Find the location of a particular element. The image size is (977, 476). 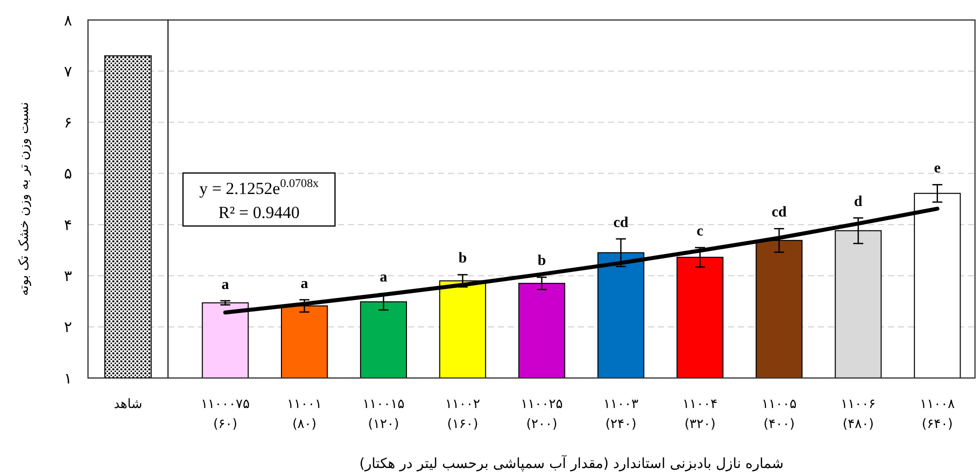

x-tick-label: ۱۱۰۰۱ (۸۰) is located at coordinates (304, 414).